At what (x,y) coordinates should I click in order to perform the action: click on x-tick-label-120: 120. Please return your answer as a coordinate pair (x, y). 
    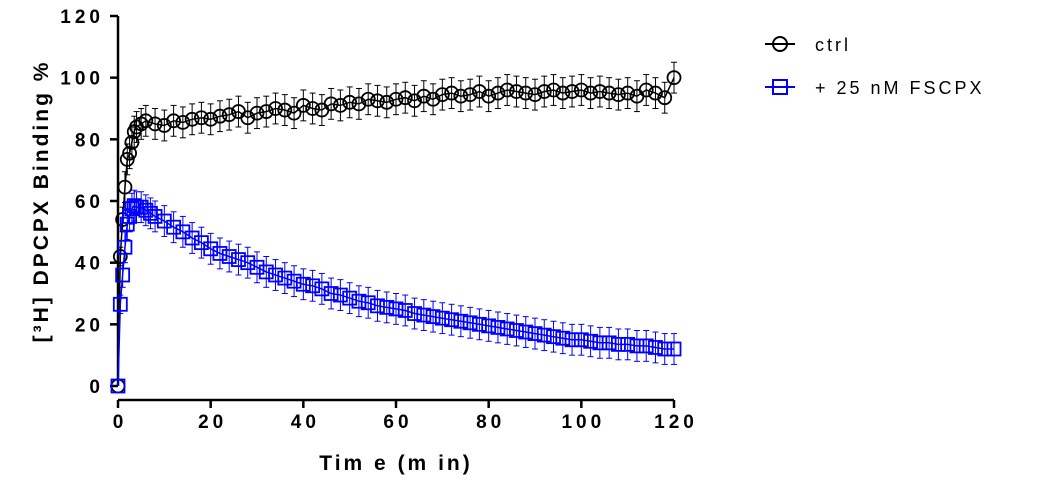
    Looking at the image, I should click on (676, 422).